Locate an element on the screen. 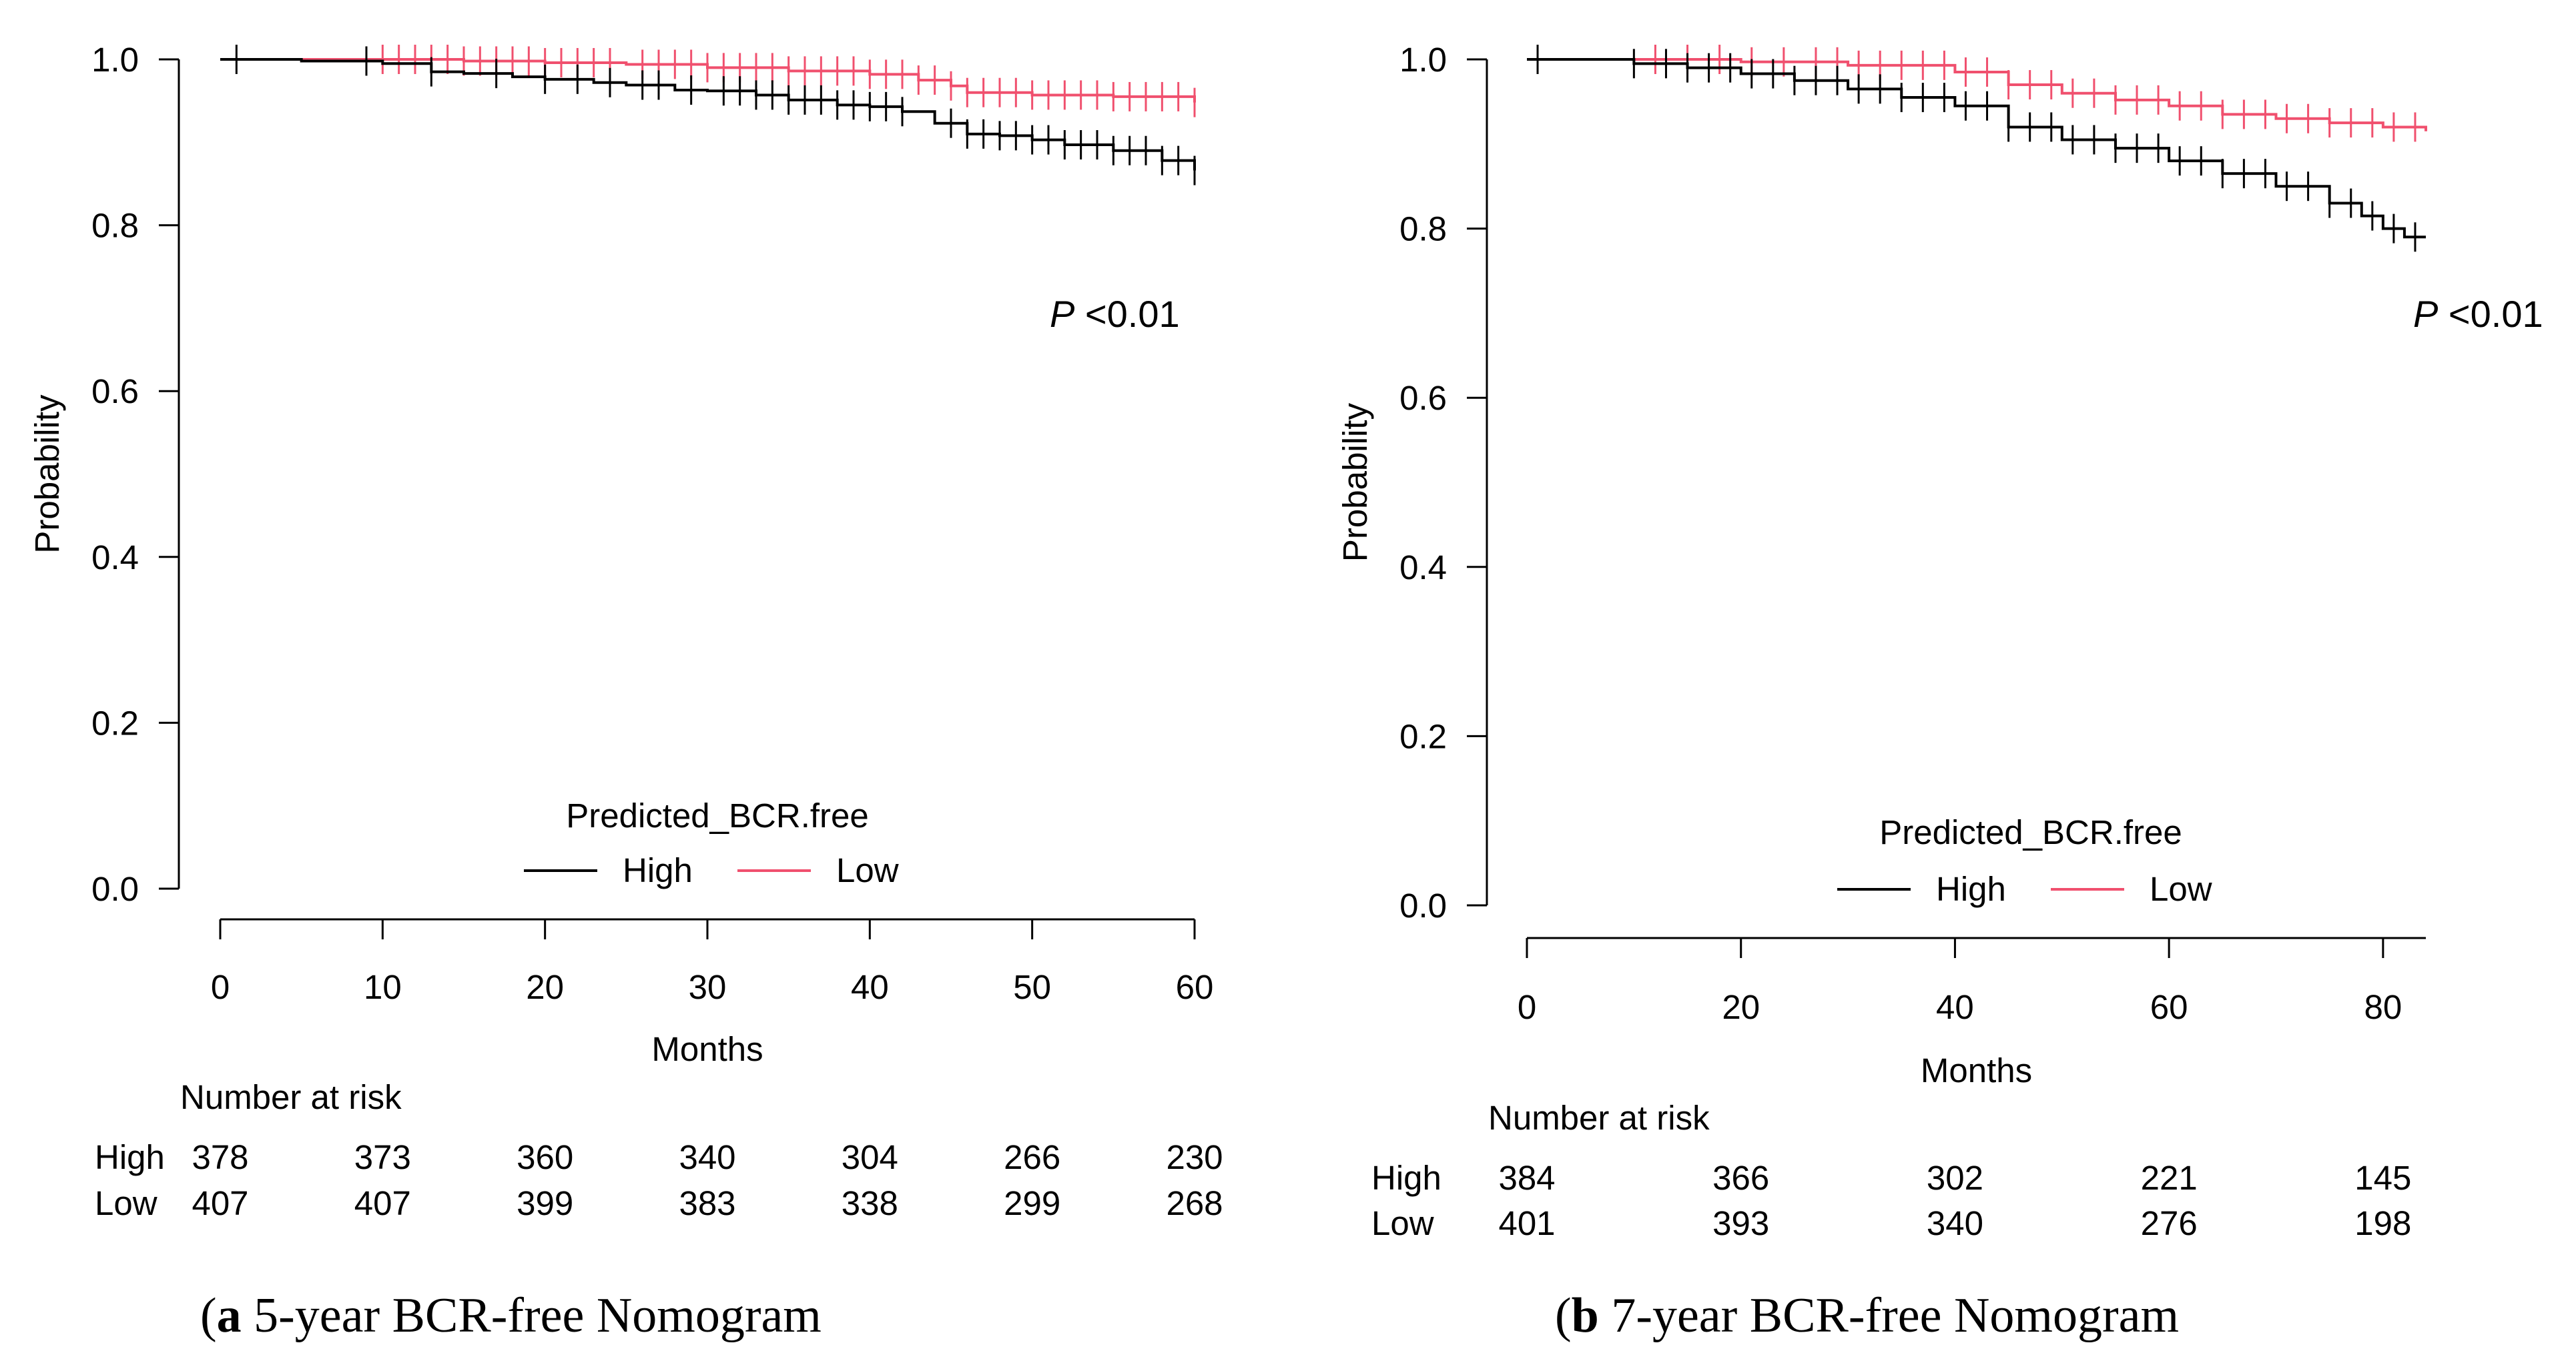  caption-a-text: 5-year BCR-free Nomogram is located at coordinates (531, 1315).